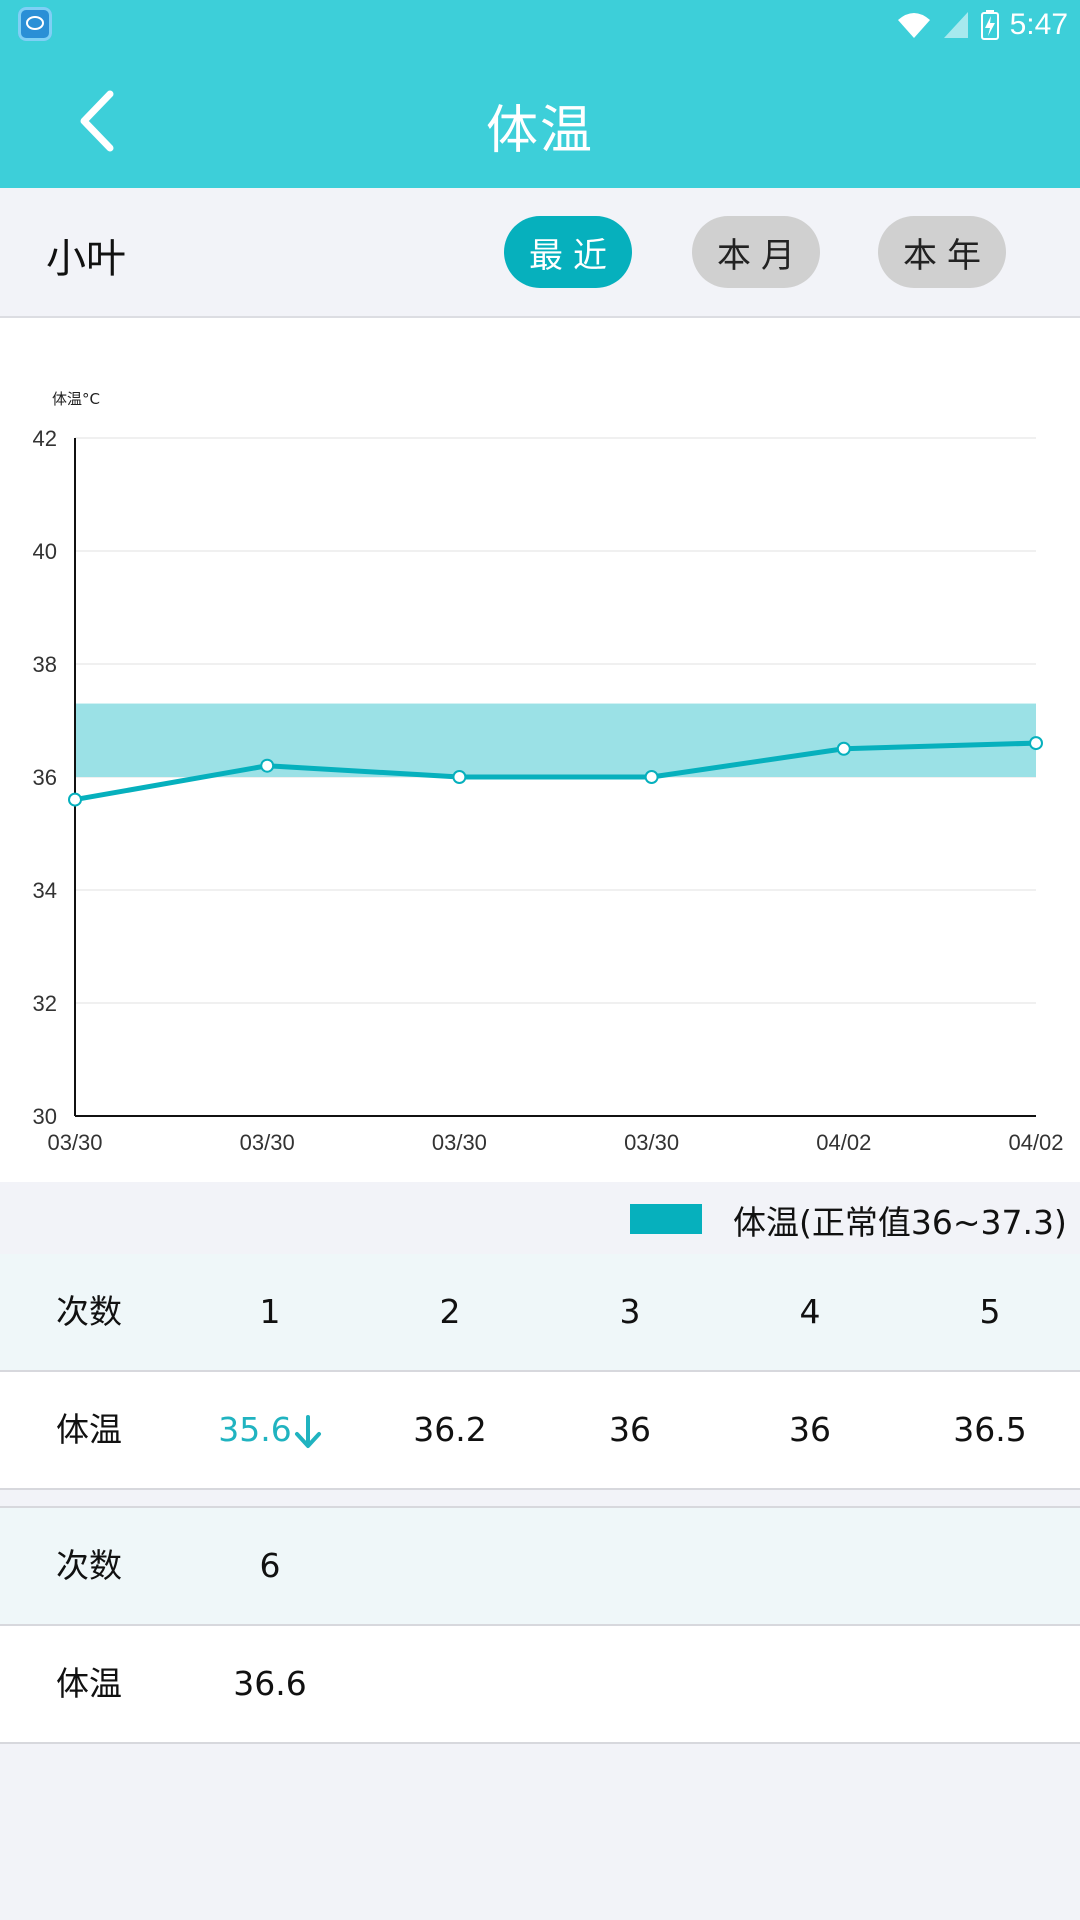  Describe the element at coordinates (270, 1683) in the screenshot. I see `temp-cell: 36.6` at that location.